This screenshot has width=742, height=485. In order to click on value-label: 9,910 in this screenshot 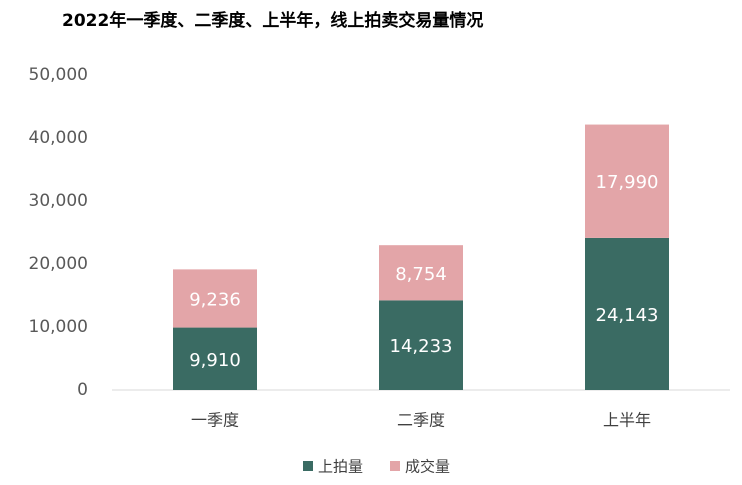, I will do `click(215, 360)`.